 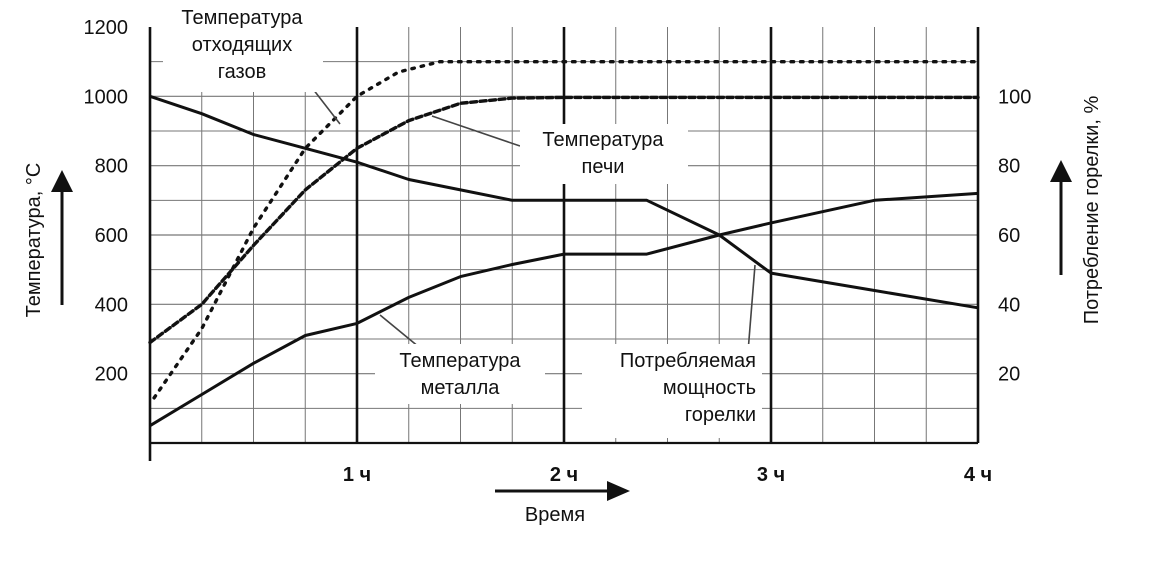 What do you see at coordinates (62, 181) in the screenshot?
I see `y-axis-arrow-head` at bounding box center [62, 181].